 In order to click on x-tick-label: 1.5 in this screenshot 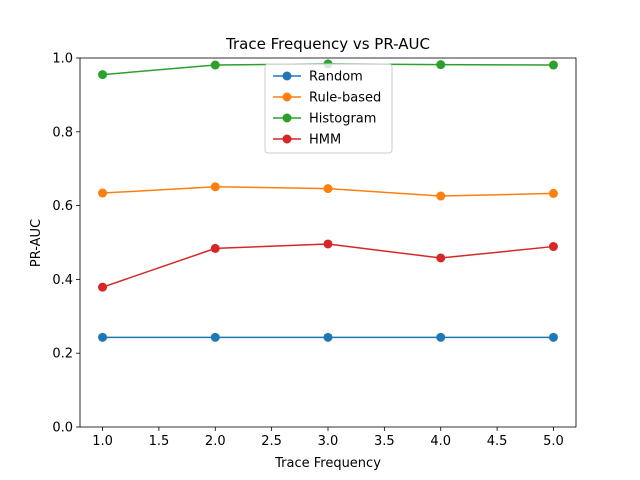, I will do `click(159, 441)`.